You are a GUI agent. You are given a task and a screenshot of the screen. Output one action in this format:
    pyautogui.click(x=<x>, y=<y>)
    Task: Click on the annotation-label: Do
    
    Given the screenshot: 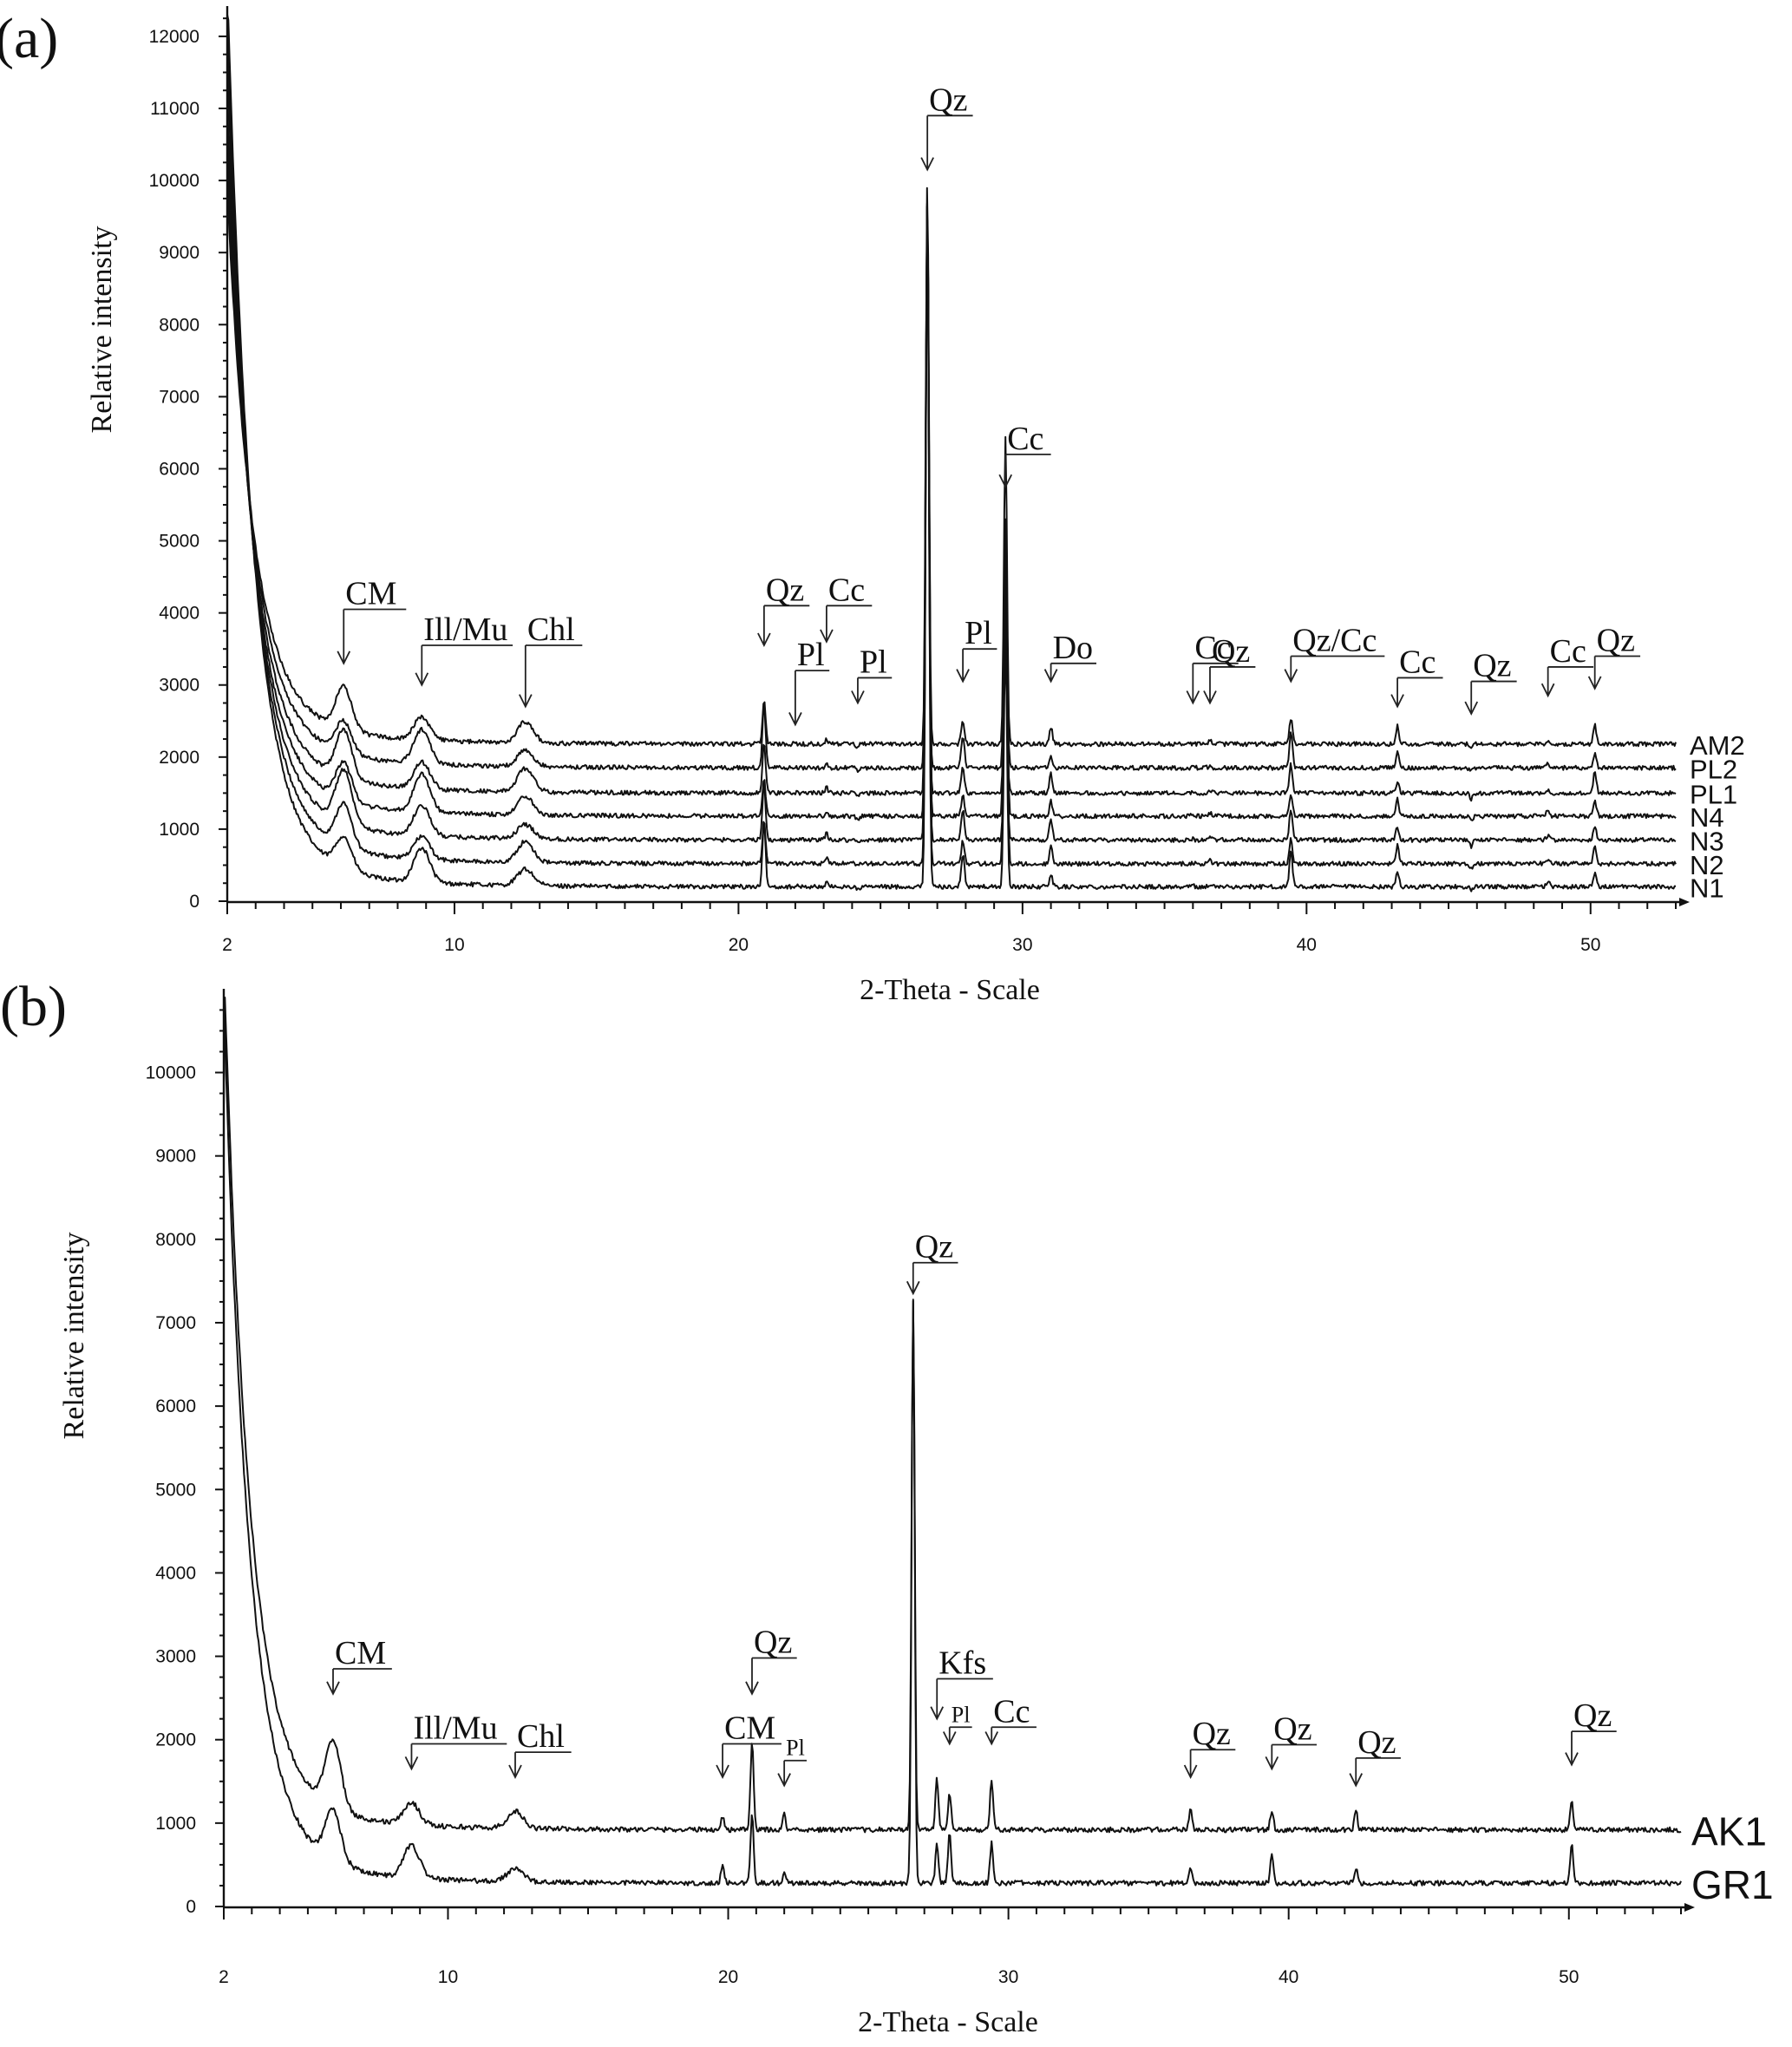 What is the action you would take?
    pyautogui.click(x=1073, y=648)
    